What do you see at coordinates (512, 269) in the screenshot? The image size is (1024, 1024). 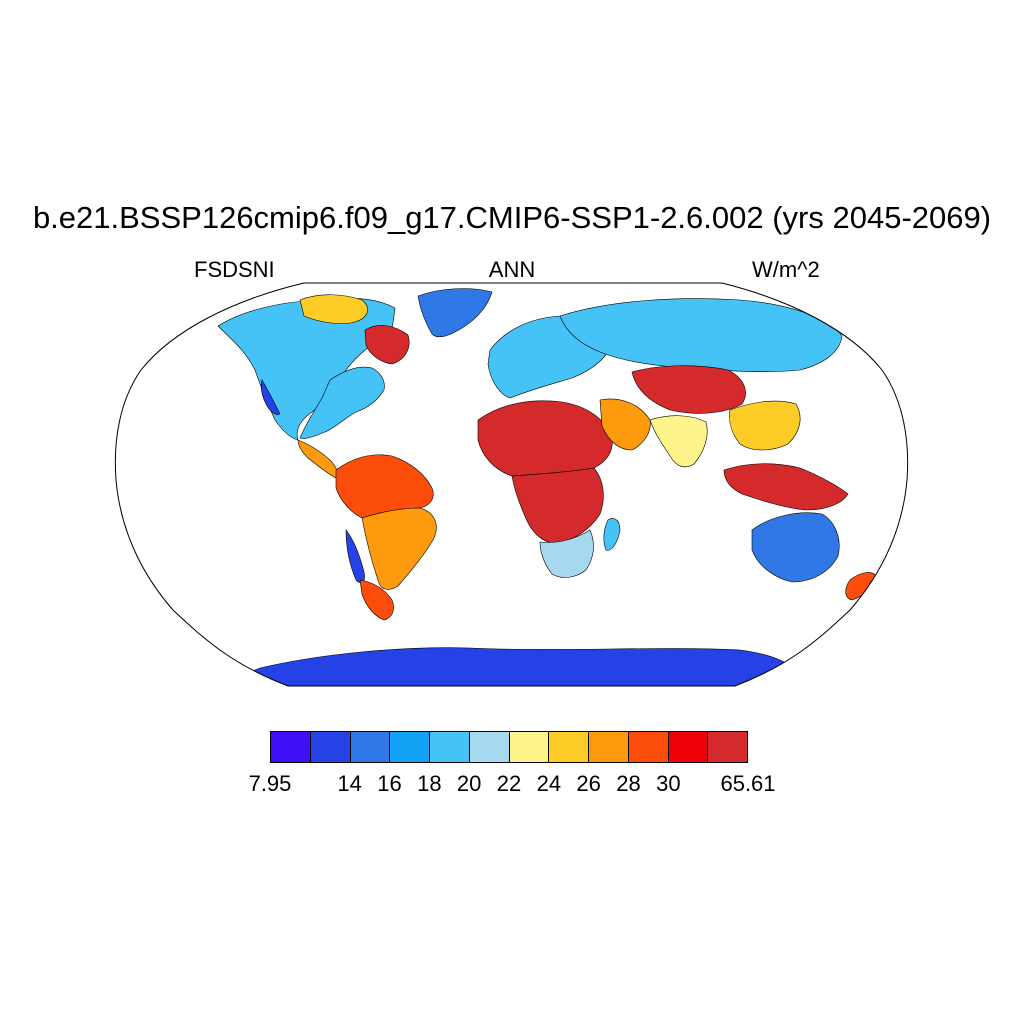 I see `season-label: ANN` at bounding box center [512, 269].